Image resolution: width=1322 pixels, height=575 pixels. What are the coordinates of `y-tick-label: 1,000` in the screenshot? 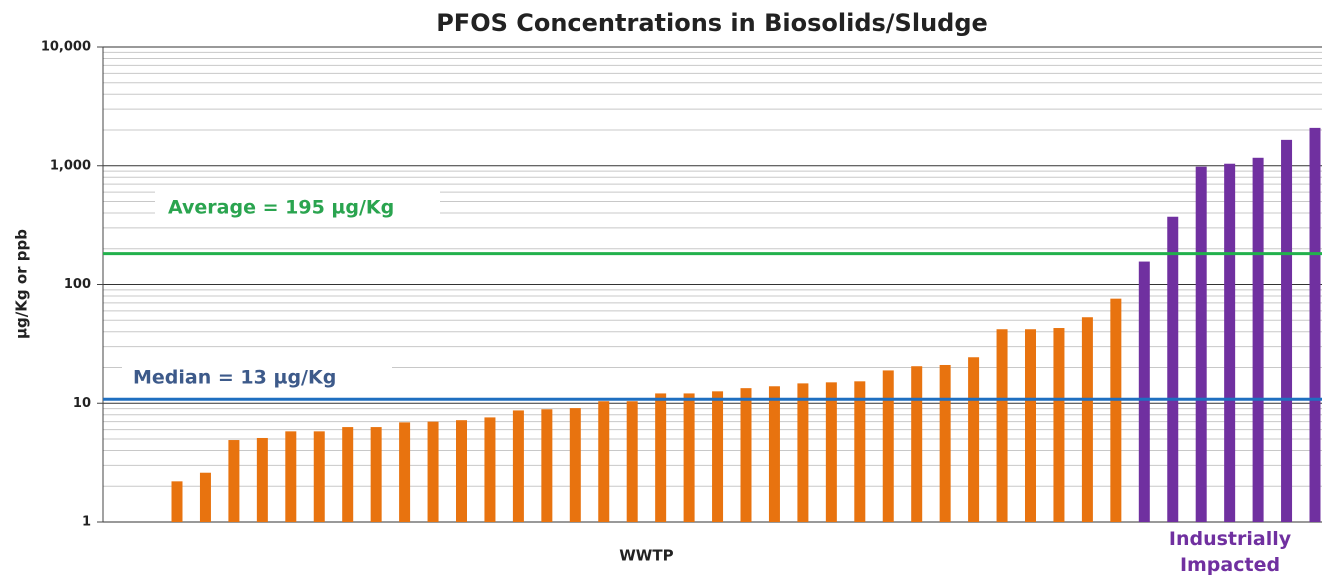 It's located at (70, 165).